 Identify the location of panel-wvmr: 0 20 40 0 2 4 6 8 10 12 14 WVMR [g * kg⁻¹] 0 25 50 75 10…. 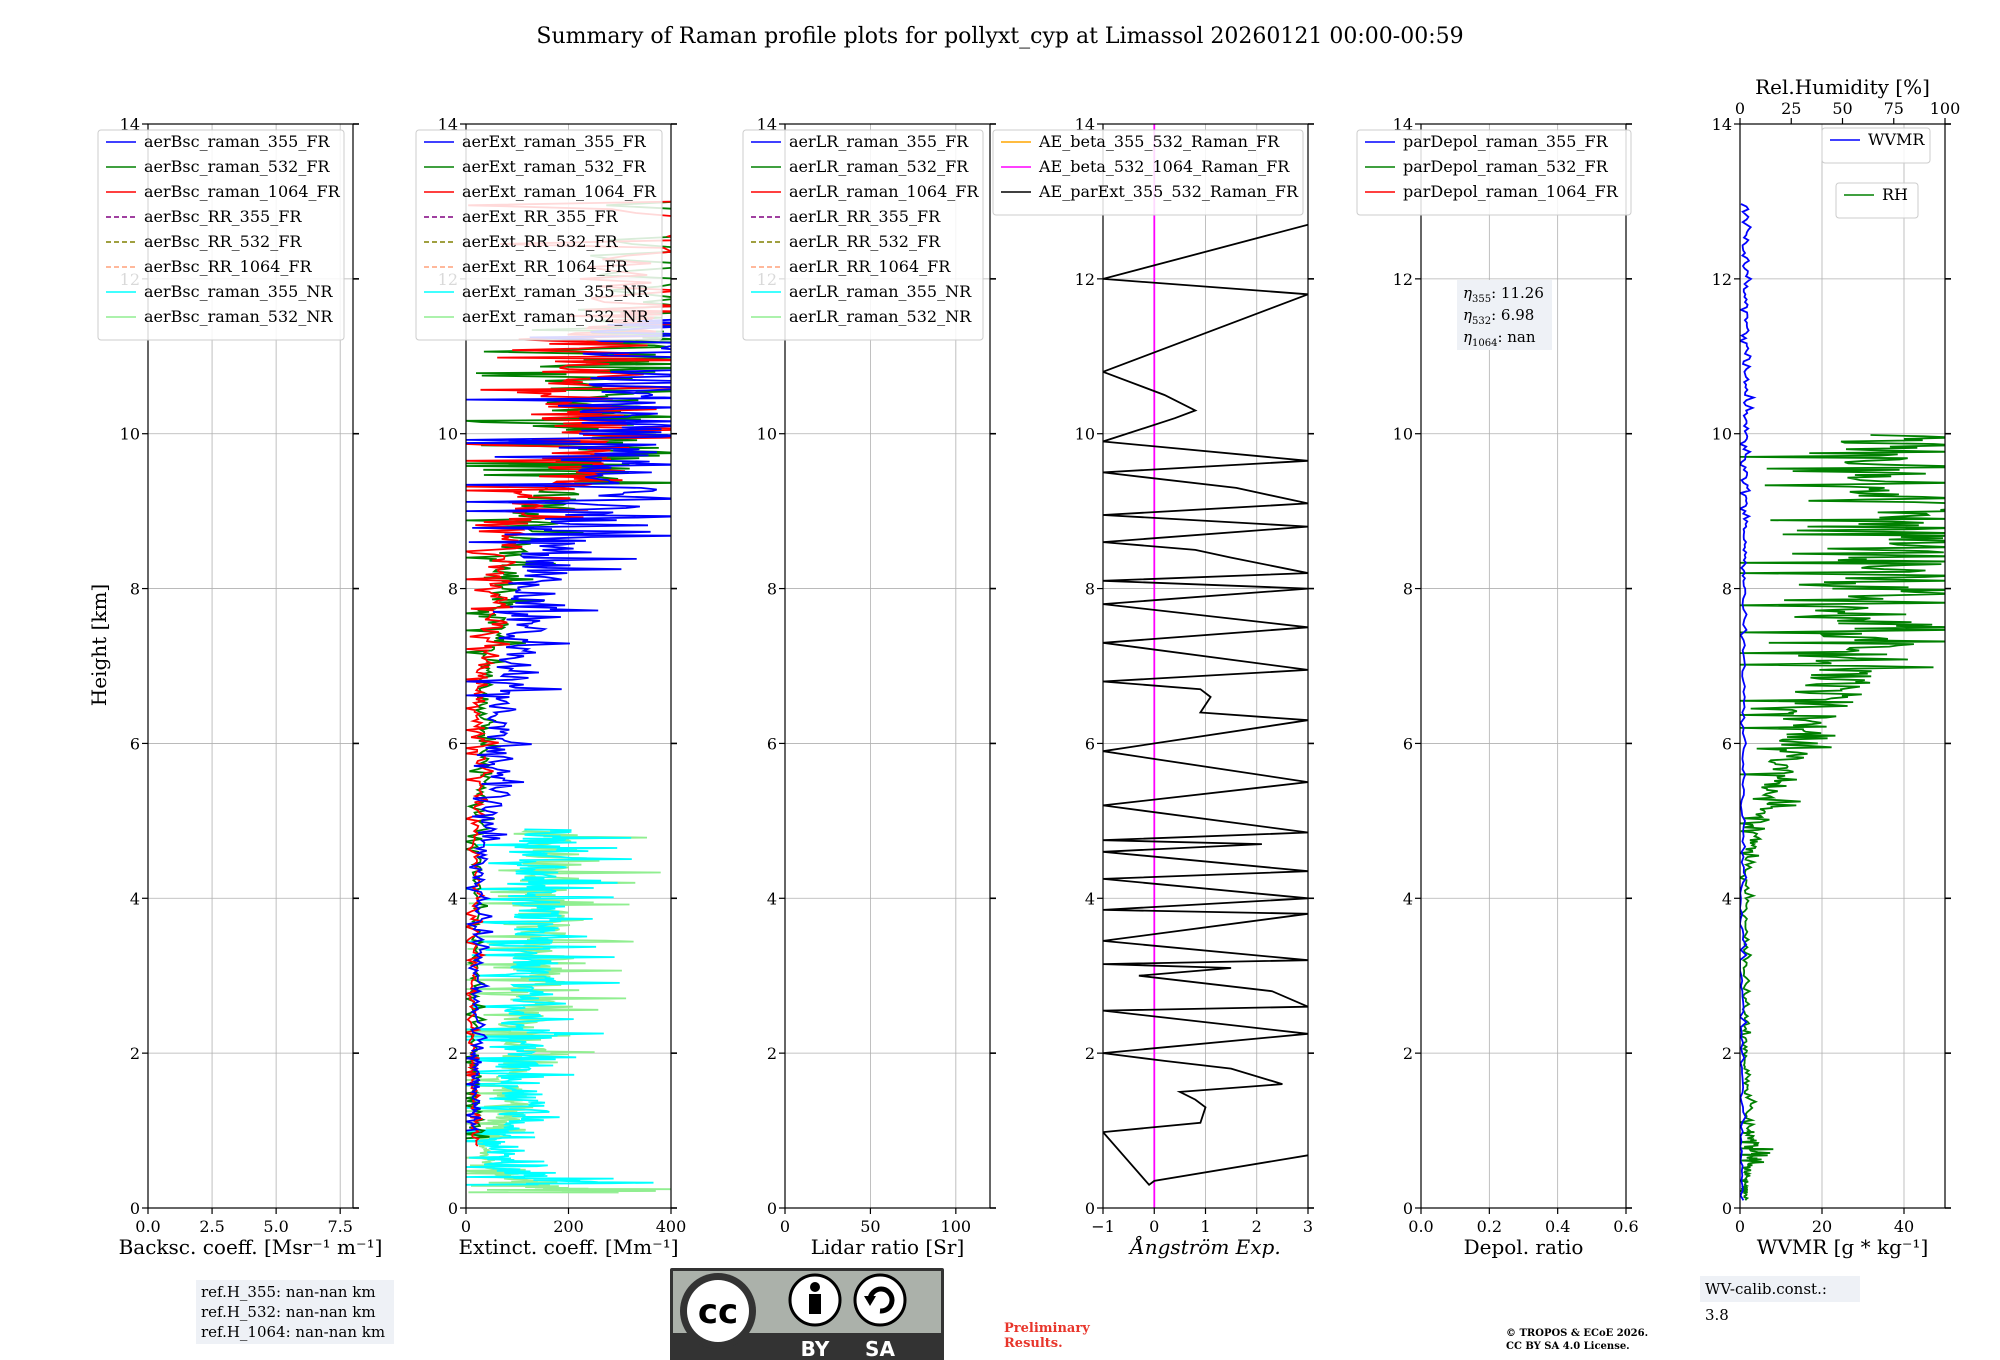
(1836, 667).